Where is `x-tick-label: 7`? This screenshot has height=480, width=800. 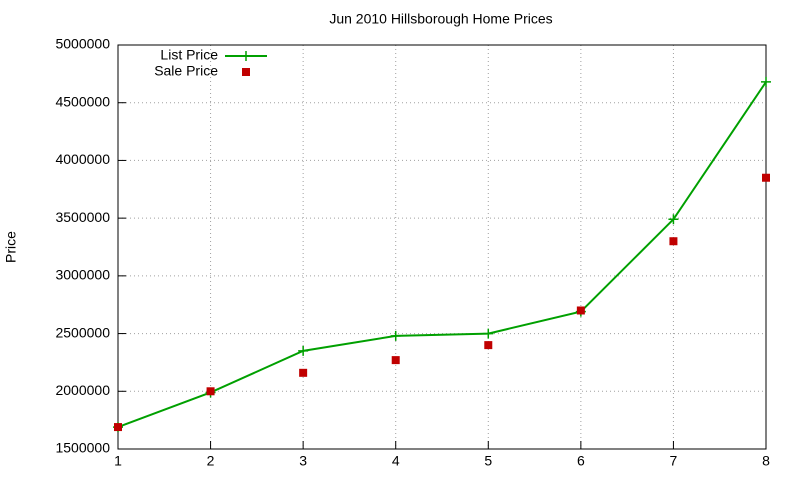 x-tick-label: 7 is located at coordinates (674, 461).